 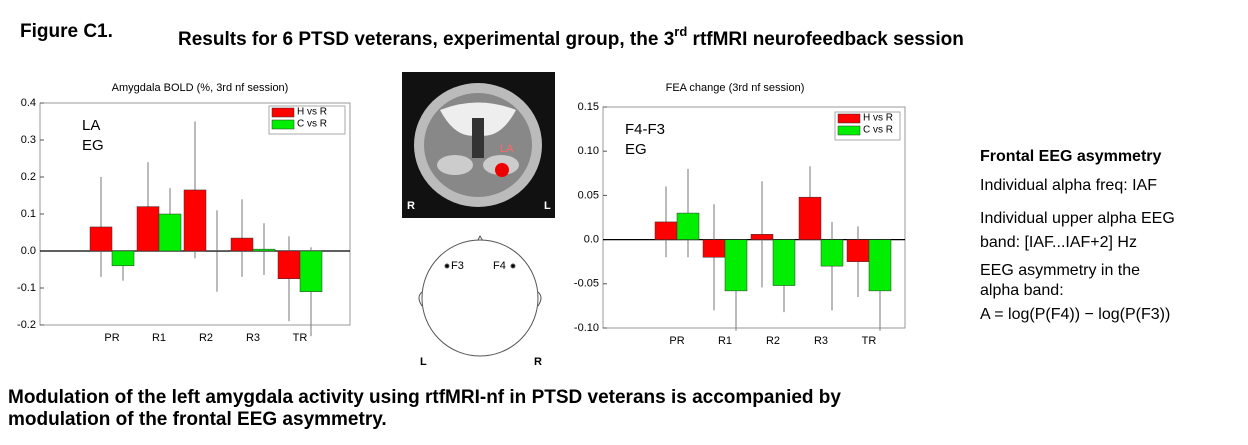 What do you see at coordinates (735, 88) in the screenshot?
I see `chart-title: FEA change (3rd nf session)` at bounding box center [735, 88].